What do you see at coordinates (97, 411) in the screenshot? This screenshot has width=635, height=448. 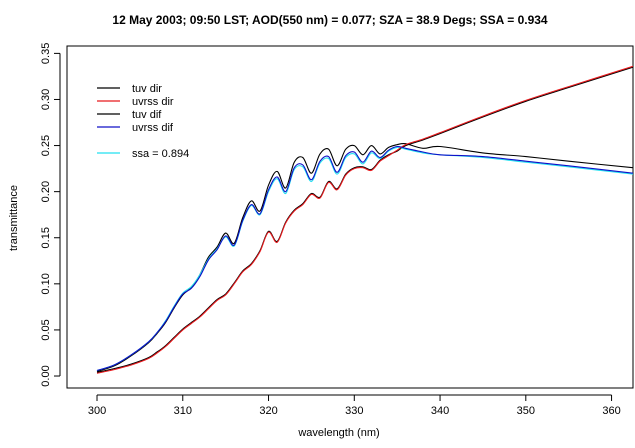 I see `x-tick-label: 300` at bounding box center [97, 411].